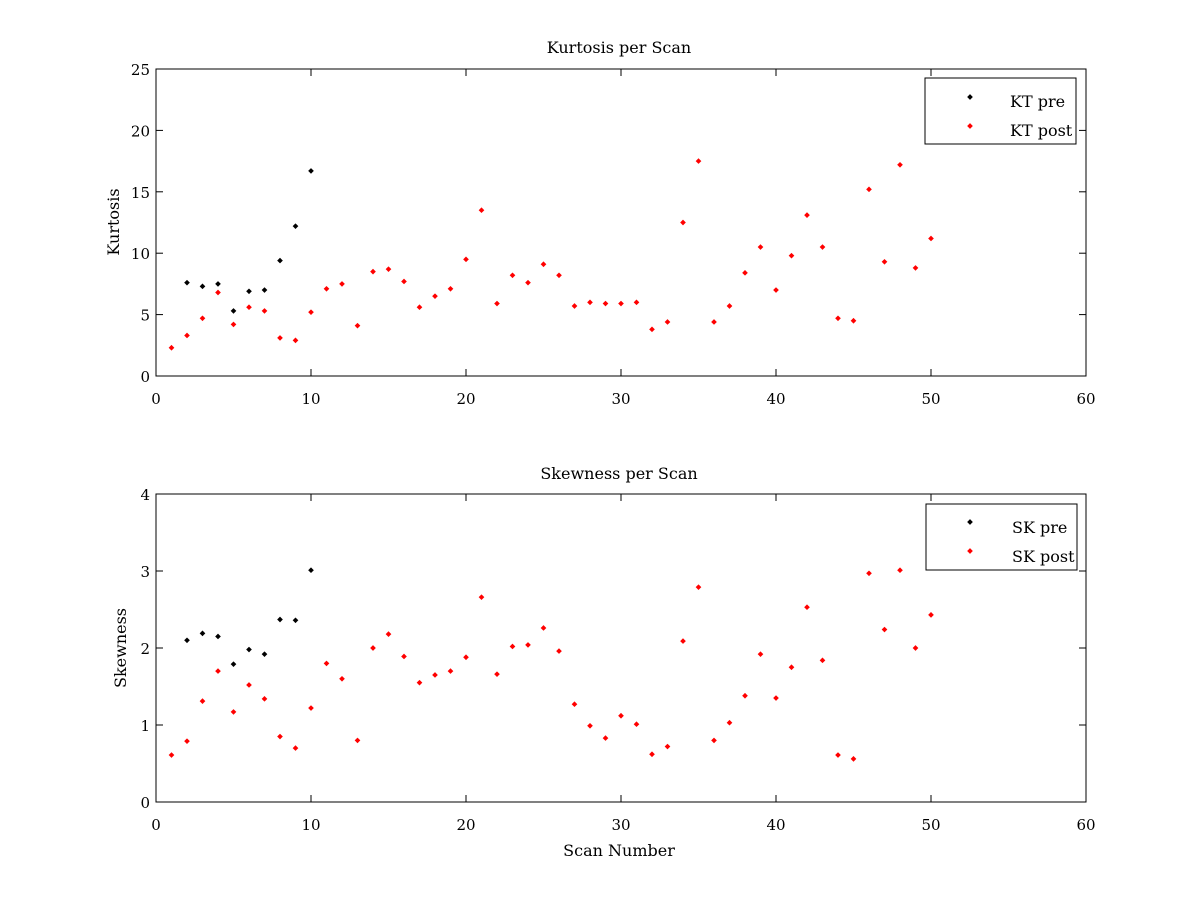  I want to click on skewness-legend-label-sk-post: SK post, so click(1043, 556).